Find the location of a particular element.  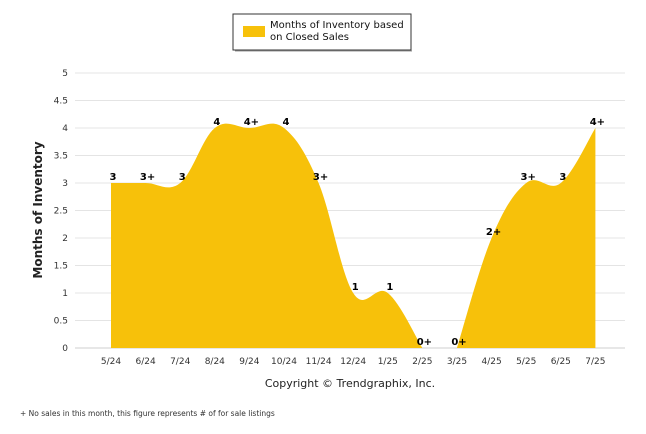

x-tick-label: 5/25 is located at coordinates (526, 362).